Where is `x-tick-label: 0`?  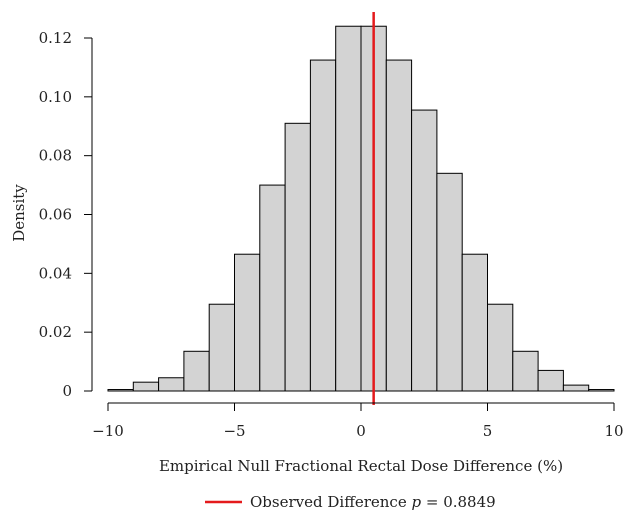 x-tick-label: 0 is located at coordinates (361, 431).